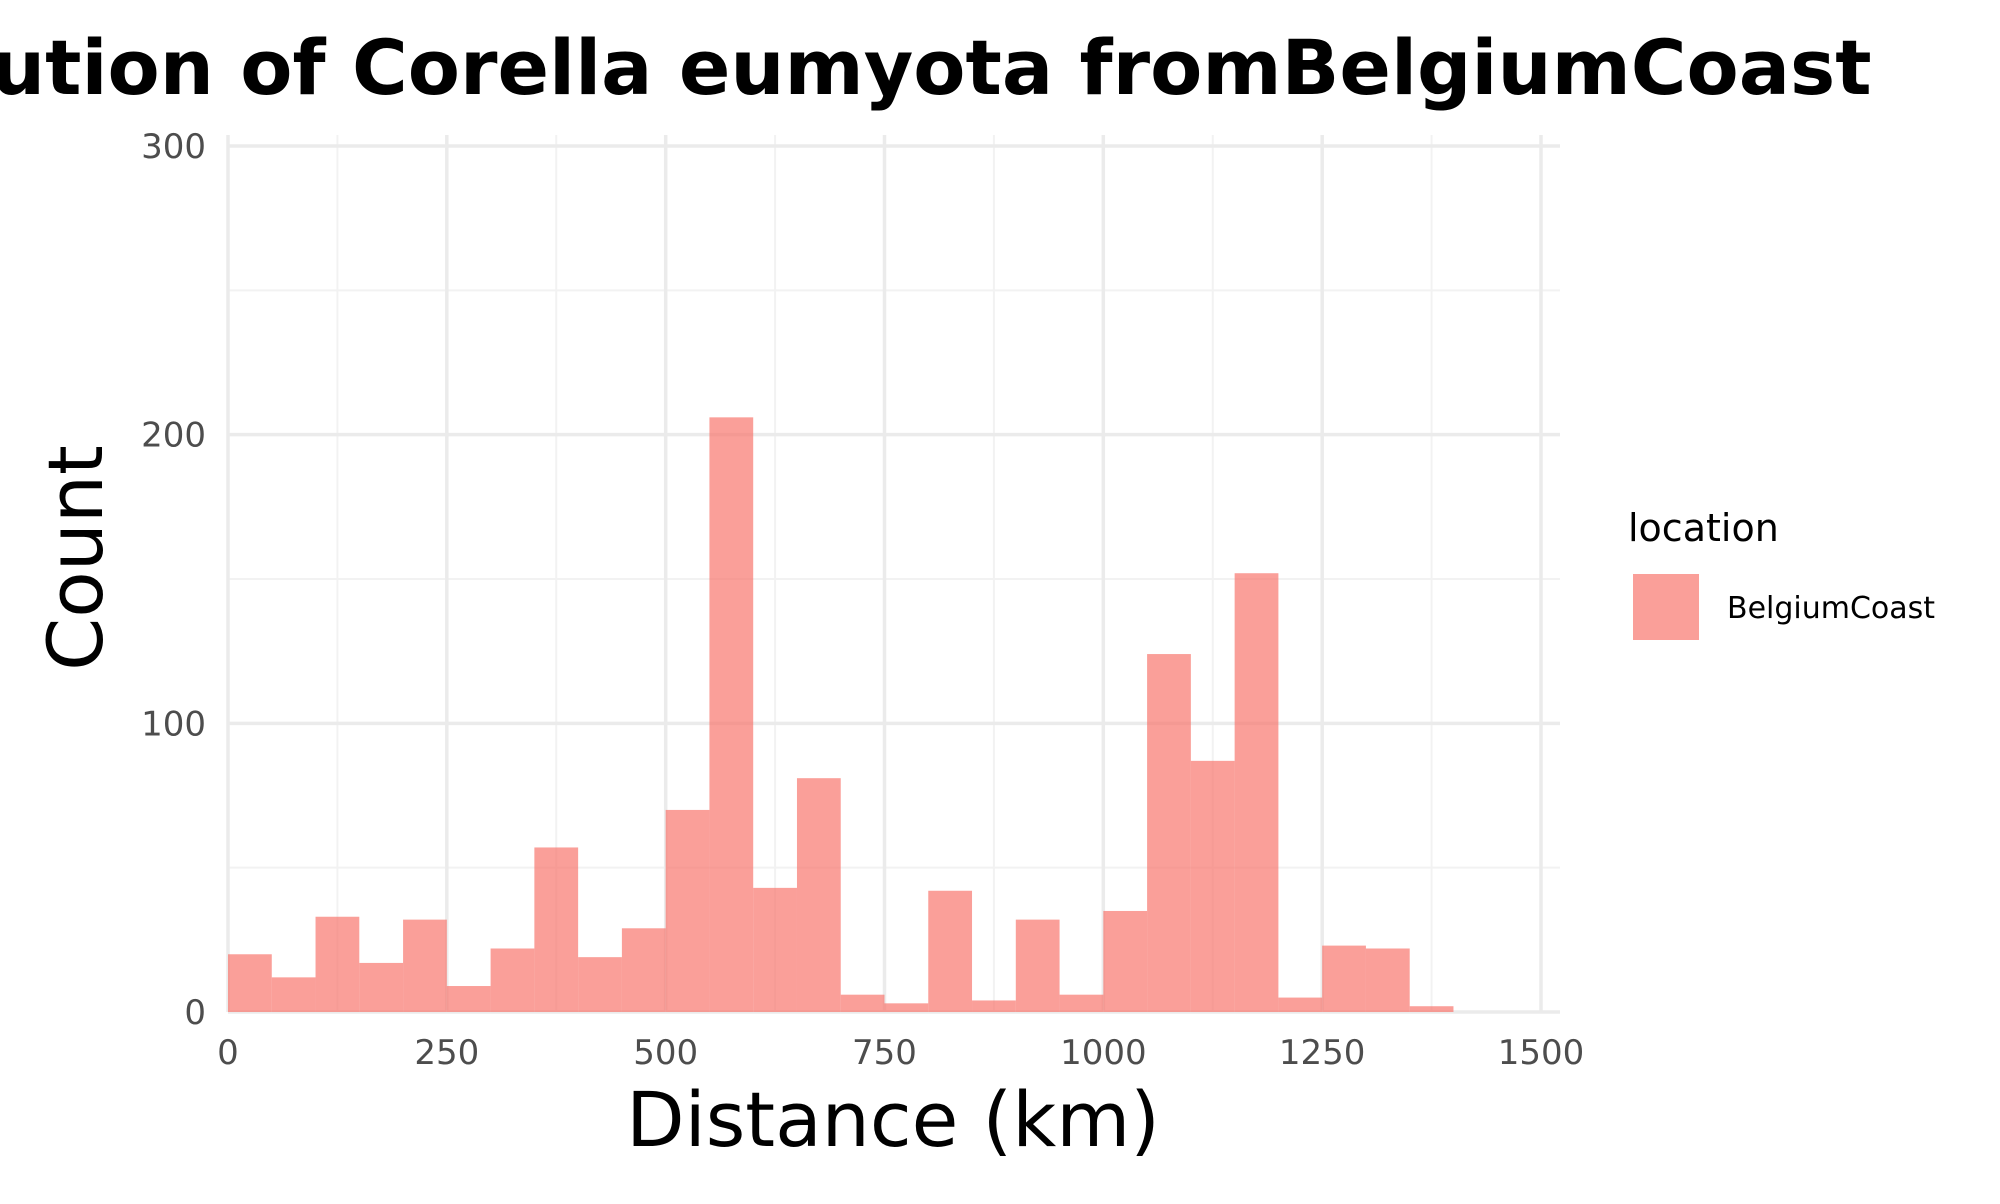 The image size is (2000, 1204). I want to click on x-tick-label: 1250, so click(1322, 1053).